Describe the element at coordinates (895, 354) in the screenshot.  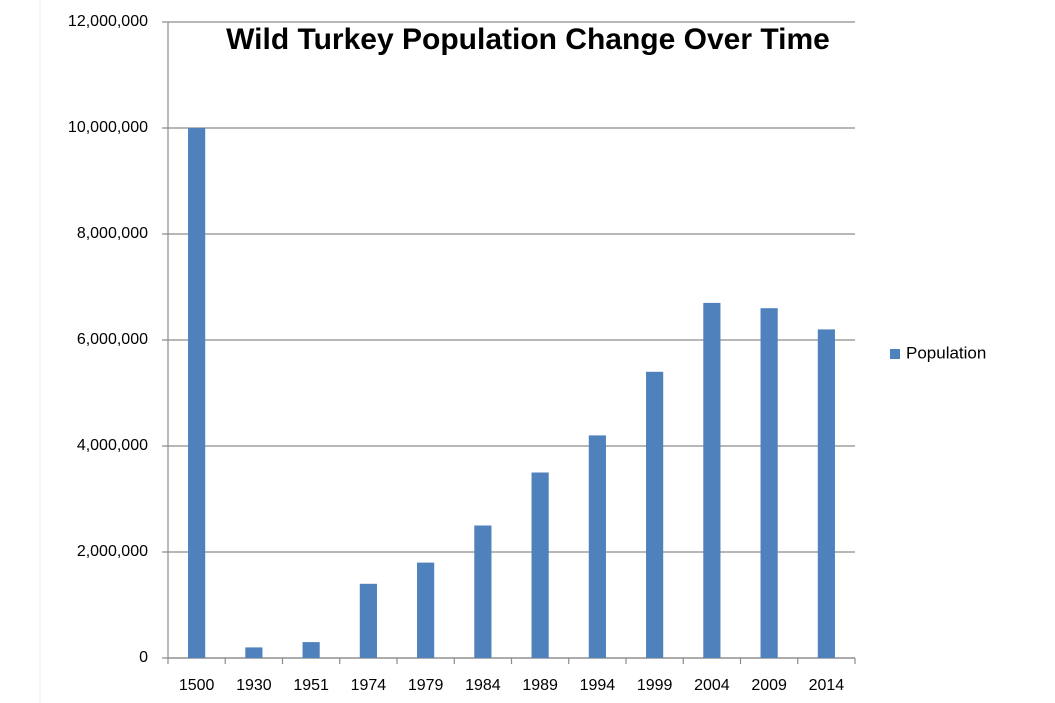
I see `legend-swatch` at that location.